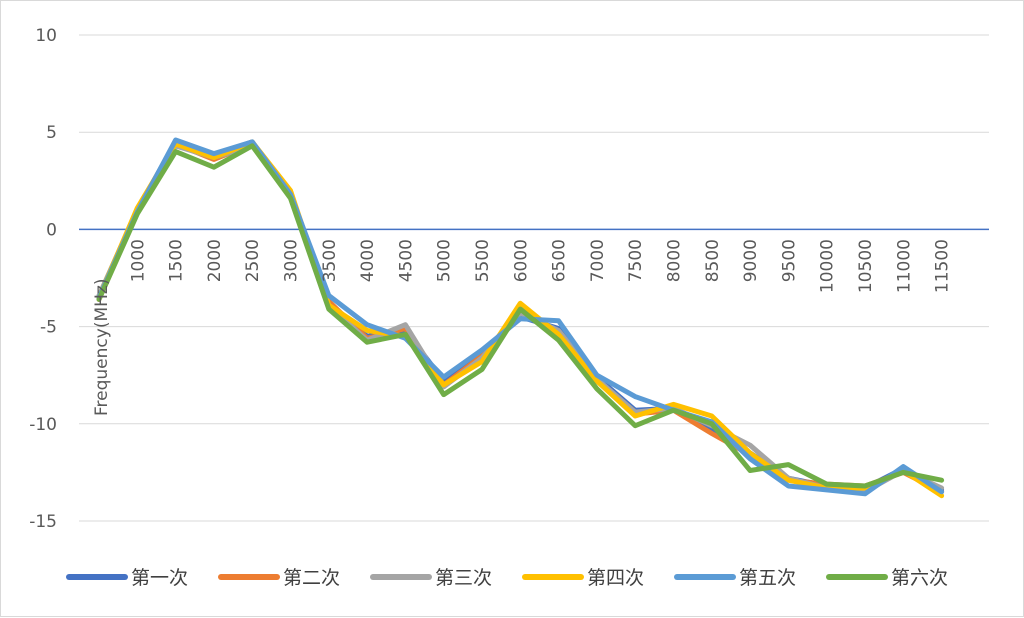  I want to click on x-tick-label: 3000, so click(292, 260).